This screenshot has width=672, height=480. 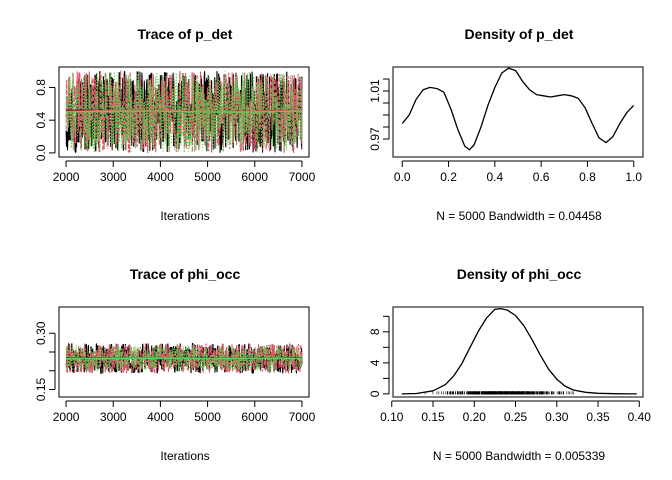 I want to click on chain-running-mean, so click(x=184, y=111).